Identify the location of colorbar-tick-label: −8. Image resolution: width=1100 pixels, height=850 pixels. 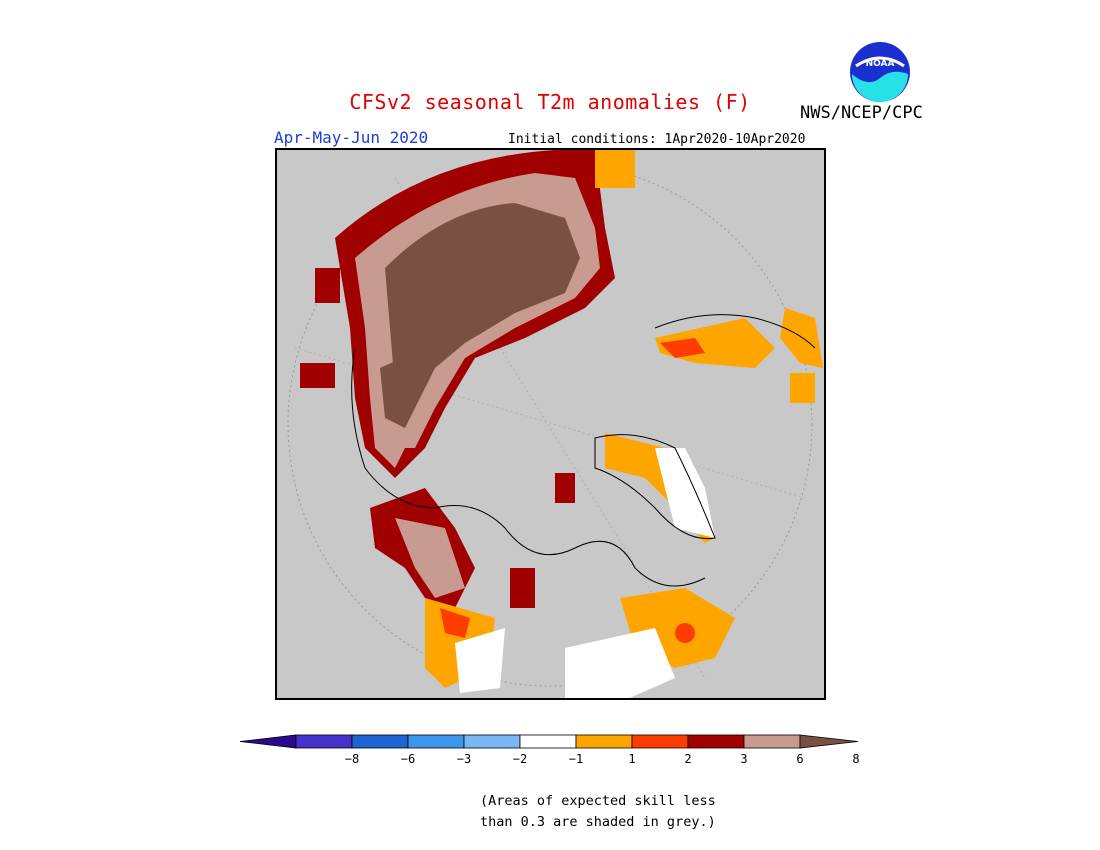
(352, 759).